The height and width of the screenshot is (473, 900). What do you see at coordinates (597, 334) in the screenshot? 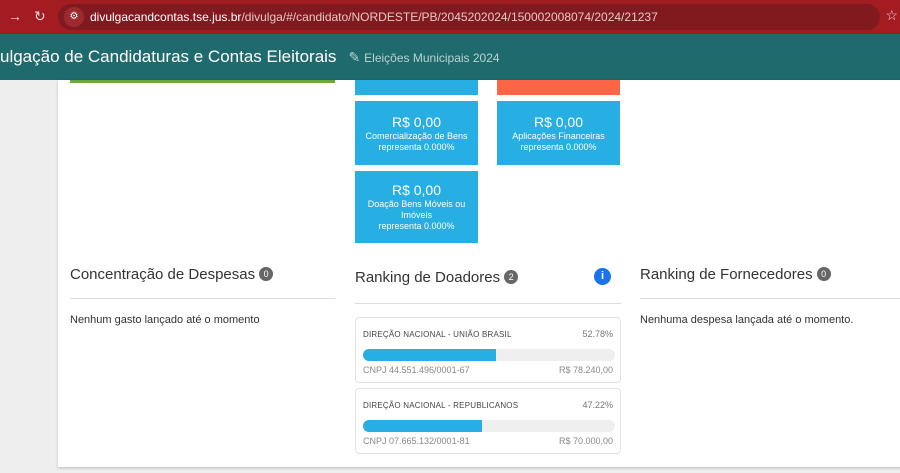
I see `donor-percent: 52.78%` at bounding box center [597, 334].